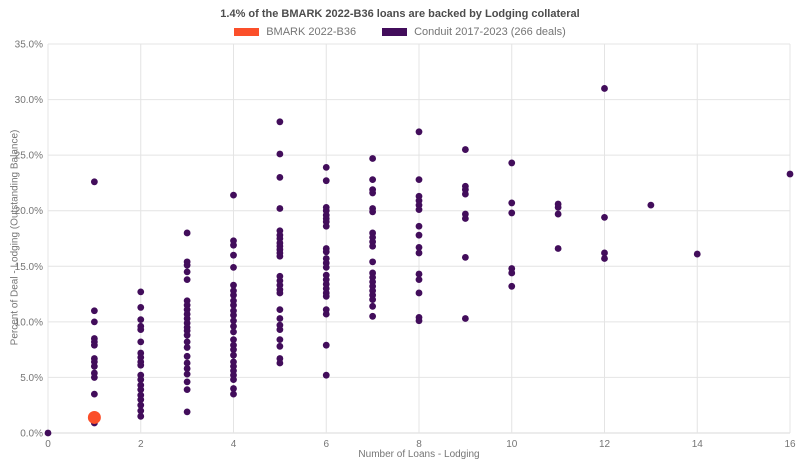  Describe the element at coordinates (29, 211) in the screenshot. I see `y-tick-label: 20.0%` at that location.